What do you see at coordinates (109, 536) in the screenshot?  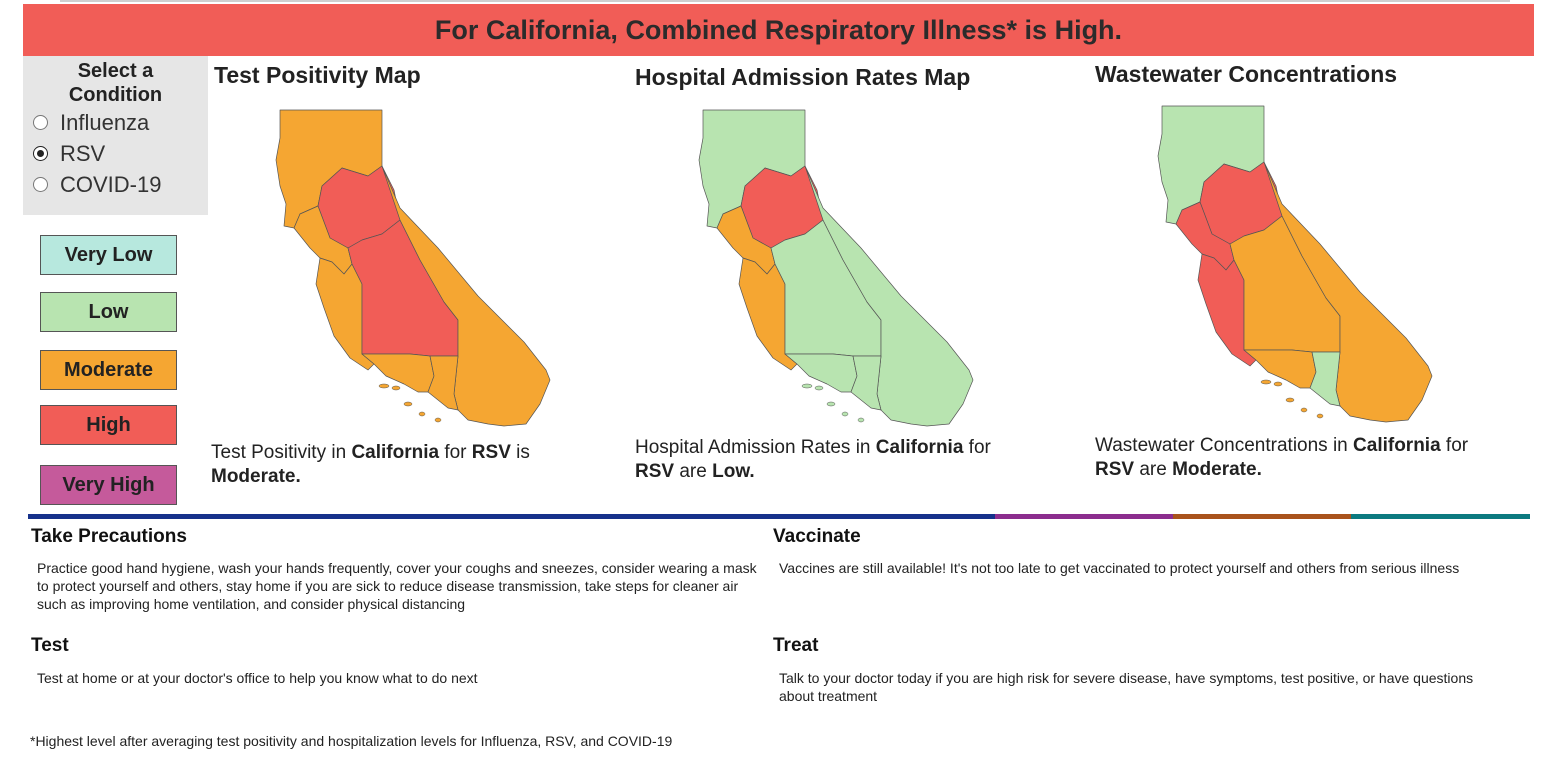 I see `precautions-heading: Take Precautions` at bounding box center [109, 536].